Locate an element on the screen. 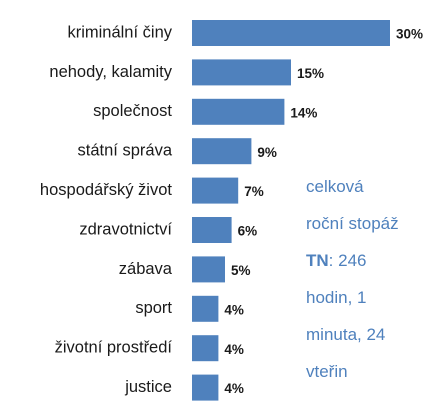 The width and height of the screenshot is (430, 401). annotation-text: hodin, 1 is located at coordinates (336, 297).